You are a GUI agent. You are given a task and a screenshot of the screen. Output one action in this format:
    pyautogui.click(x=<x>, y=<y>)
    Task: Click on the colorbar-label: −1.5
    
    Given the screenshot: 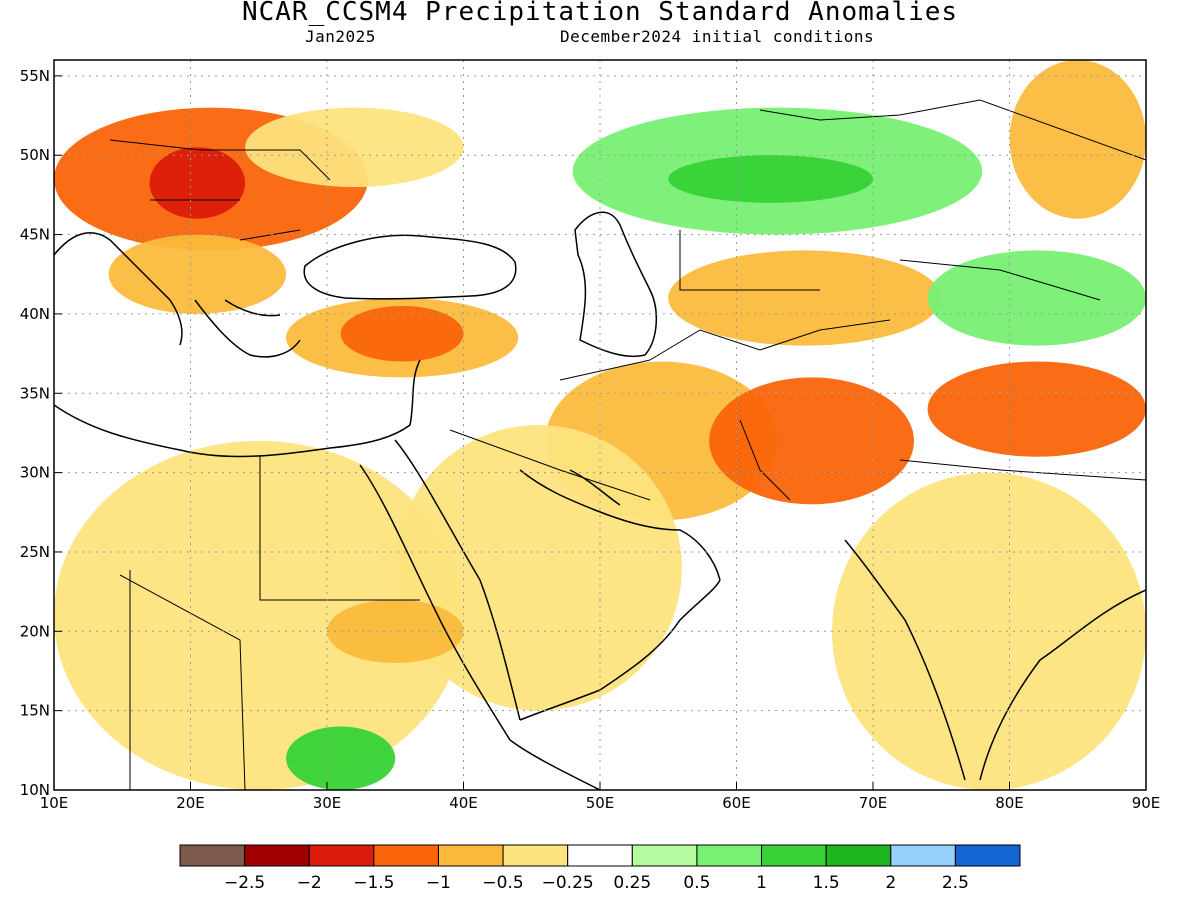 What is the action you would take?
    pyautogui.click(x=373, y=883)
    